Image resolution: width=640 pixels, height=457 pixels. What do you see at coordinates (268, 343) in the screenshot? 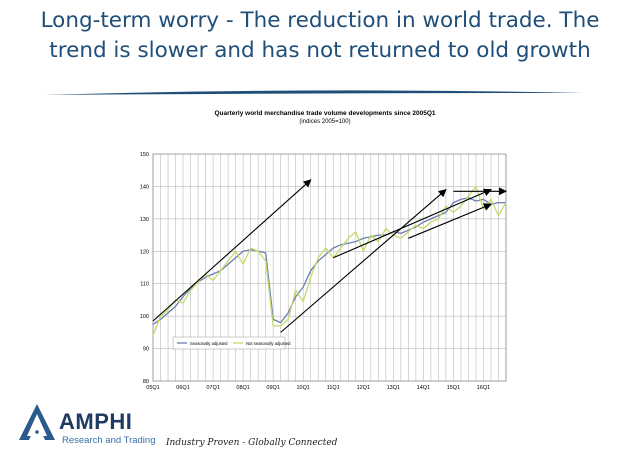
I see `legend-label: Not seasonally adjusted` at bounding box center [268, 343].